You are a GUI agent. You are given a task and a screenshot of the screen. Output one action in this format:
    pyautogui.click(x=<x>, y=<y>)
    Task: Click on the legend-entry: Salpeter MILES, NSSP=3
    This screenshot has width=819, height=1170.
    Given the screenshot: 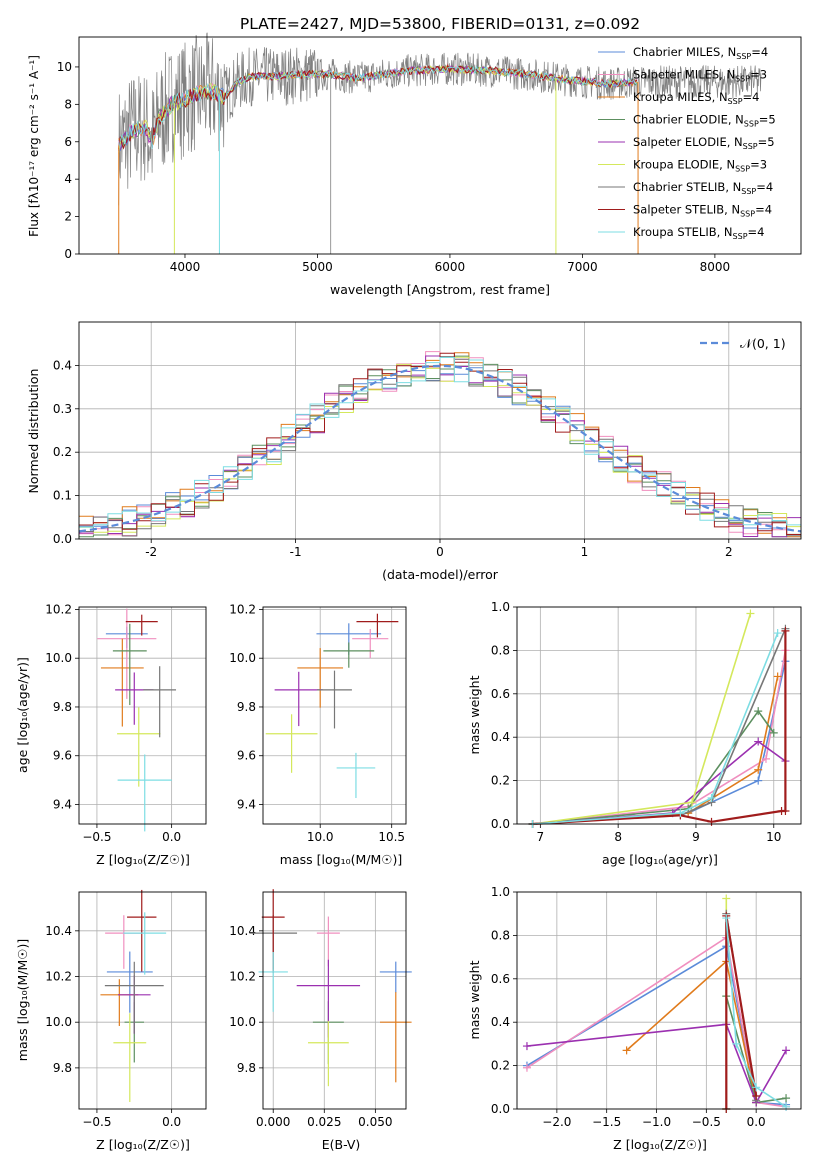 What is the action you would take?
    pyautogui.click(x=700, y=76)
    